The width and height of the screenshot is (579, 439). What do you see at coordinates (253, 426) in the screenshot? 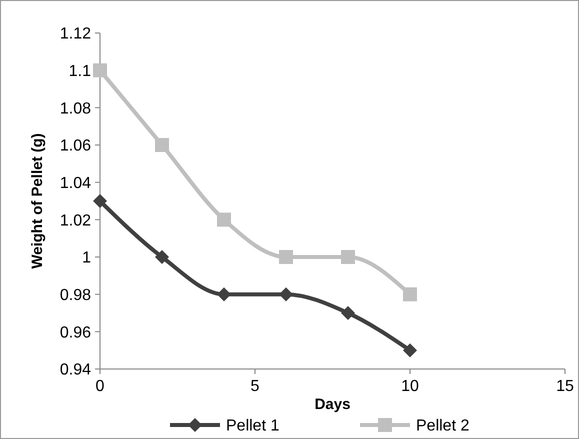
I see `legend-label: Pellet 1` at bounding box center [253, 426].